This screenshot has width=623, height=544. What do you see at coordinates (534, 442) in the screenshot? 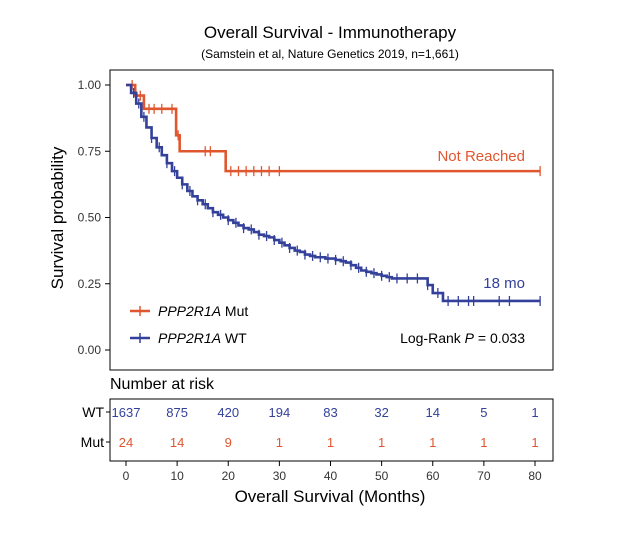
I see `risk-count-mut-8: 1` at bounding box center [534, 442].